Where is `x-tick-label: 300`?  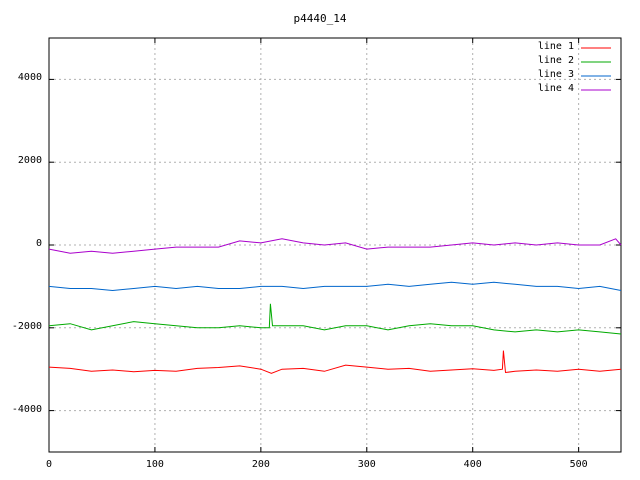 x-tick-label: 300 is located at coordinates (366, 464).